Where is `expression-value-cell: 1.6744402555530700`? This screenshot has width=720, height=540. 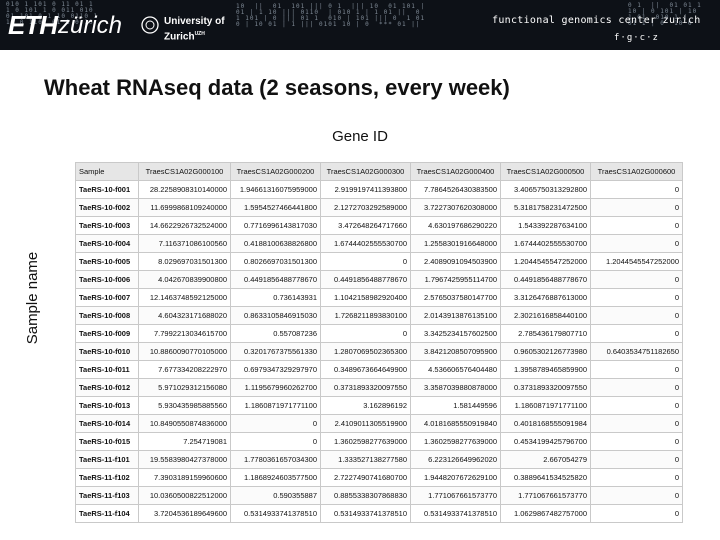 expression-value-cell: 1.6744402555530700 is located at coordinates (365, 243).